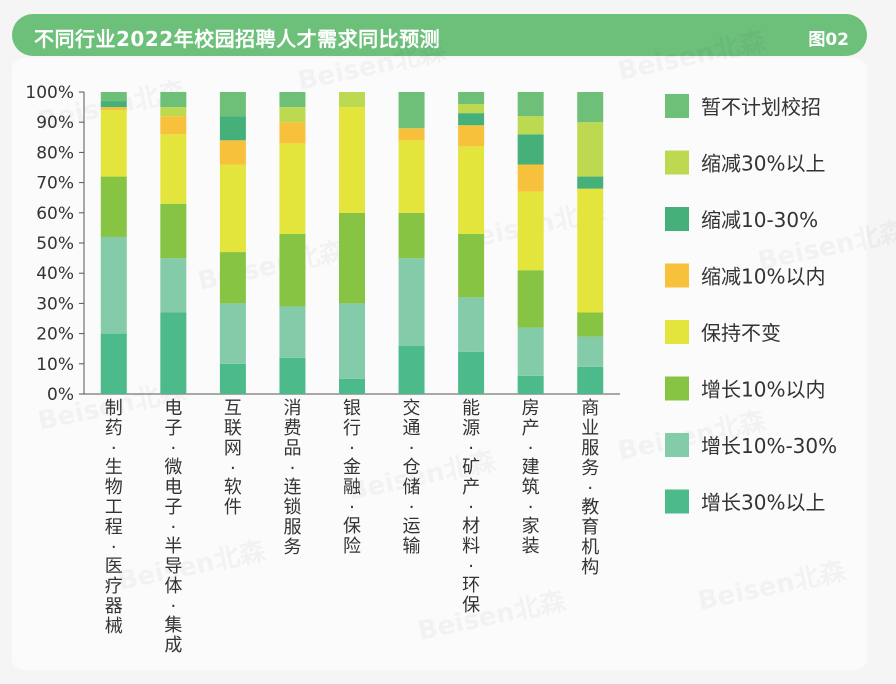  Describe the element at coordinates (114, 606) in the screenshot. I see `x-tick-label-char: 器` at that location.